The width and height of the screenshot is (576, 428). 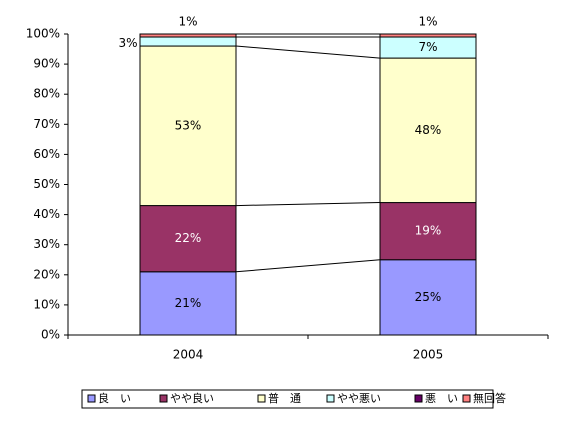 I want to click on data-label: 3%, so click(x=127, y=43).